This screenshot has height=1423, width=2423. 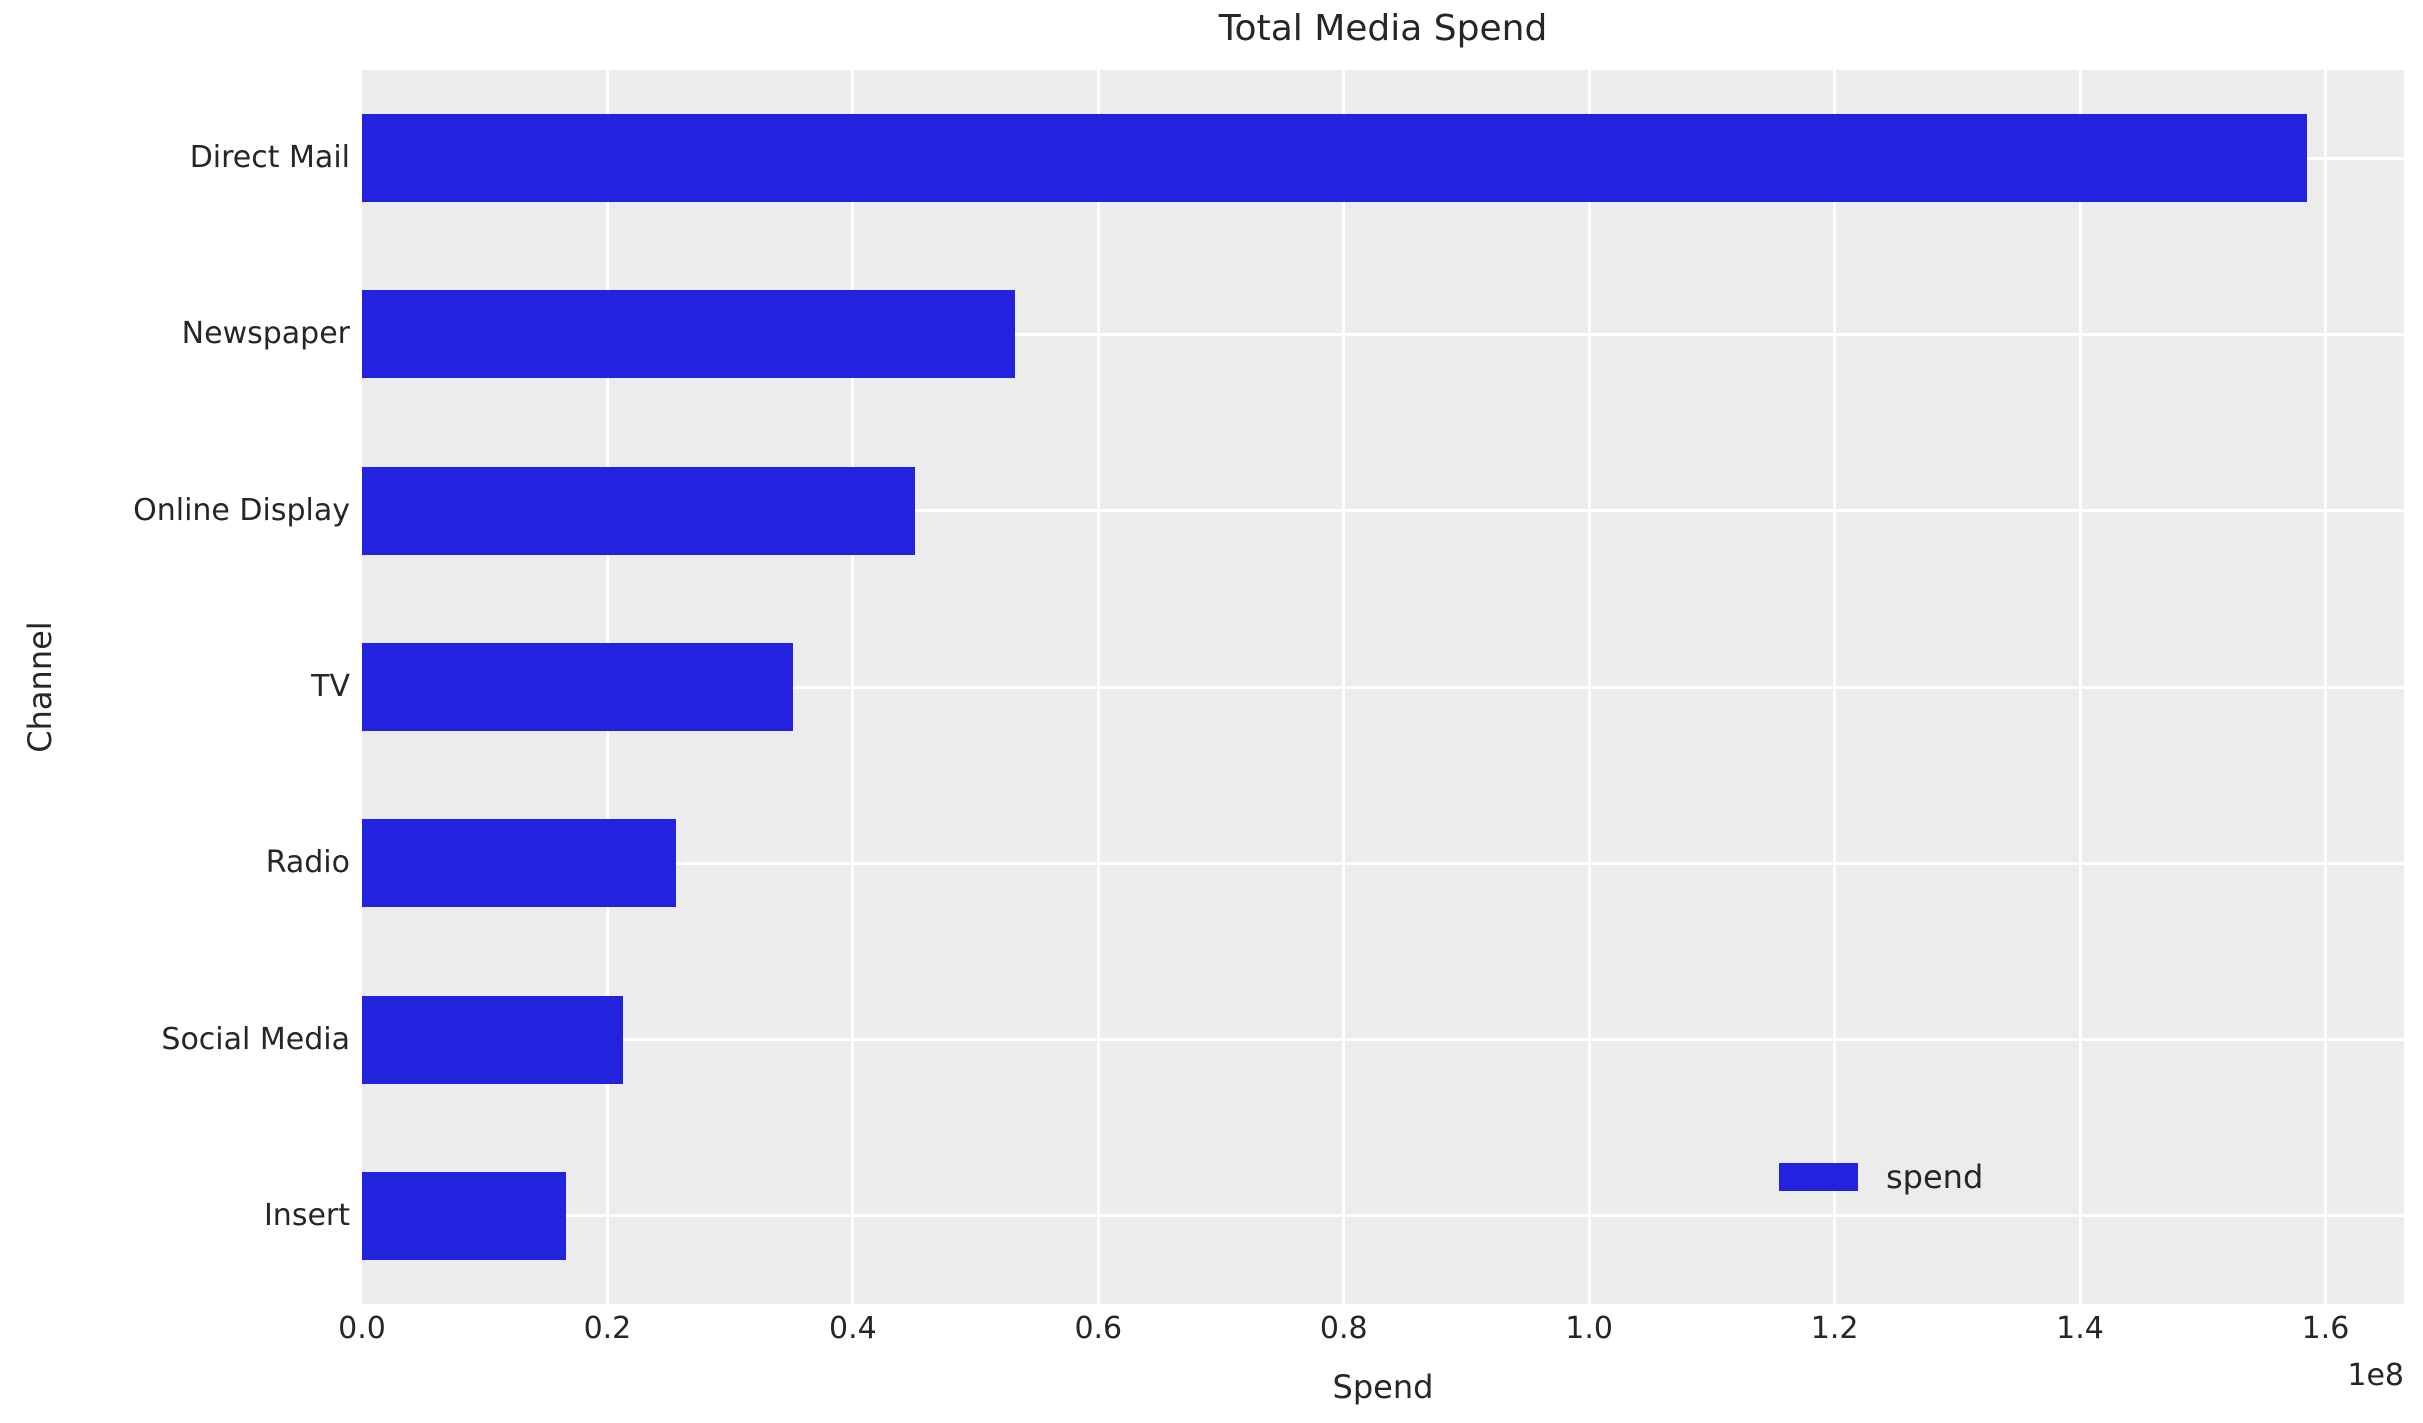 What do you see at coordinates (1383, 1216) in the screenshot?
I see `y-gridline-insert` at bounding box center [1383, 1216].